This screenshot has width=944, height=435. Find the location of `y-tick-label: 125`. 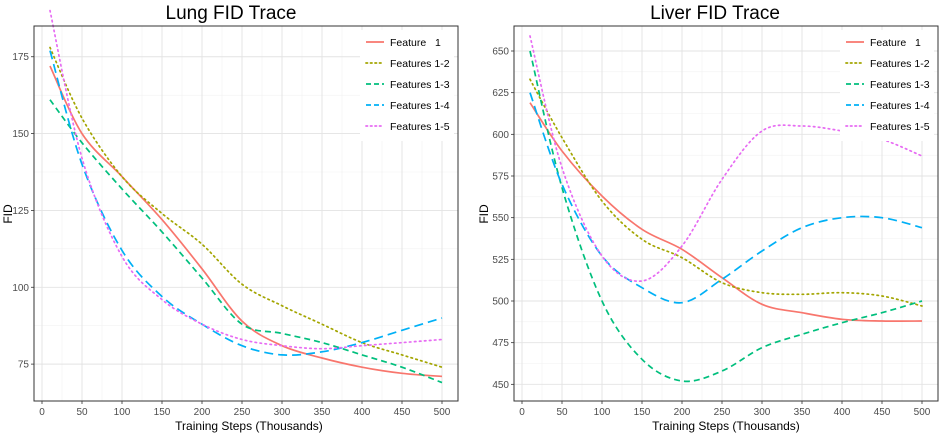

y-tick-label: 125 is located at coordinates (20, 211).